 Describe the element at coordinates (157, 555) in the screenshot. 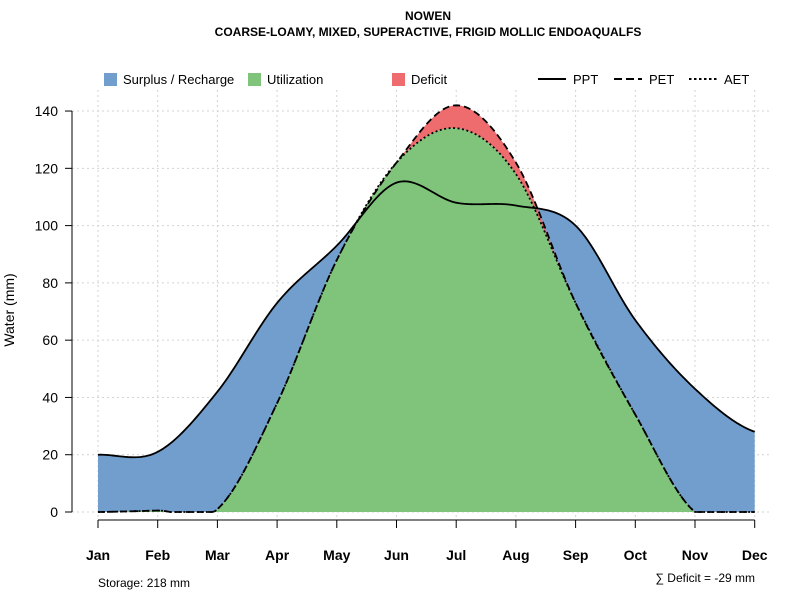

I see `x-tick-label: Feb` at that location.